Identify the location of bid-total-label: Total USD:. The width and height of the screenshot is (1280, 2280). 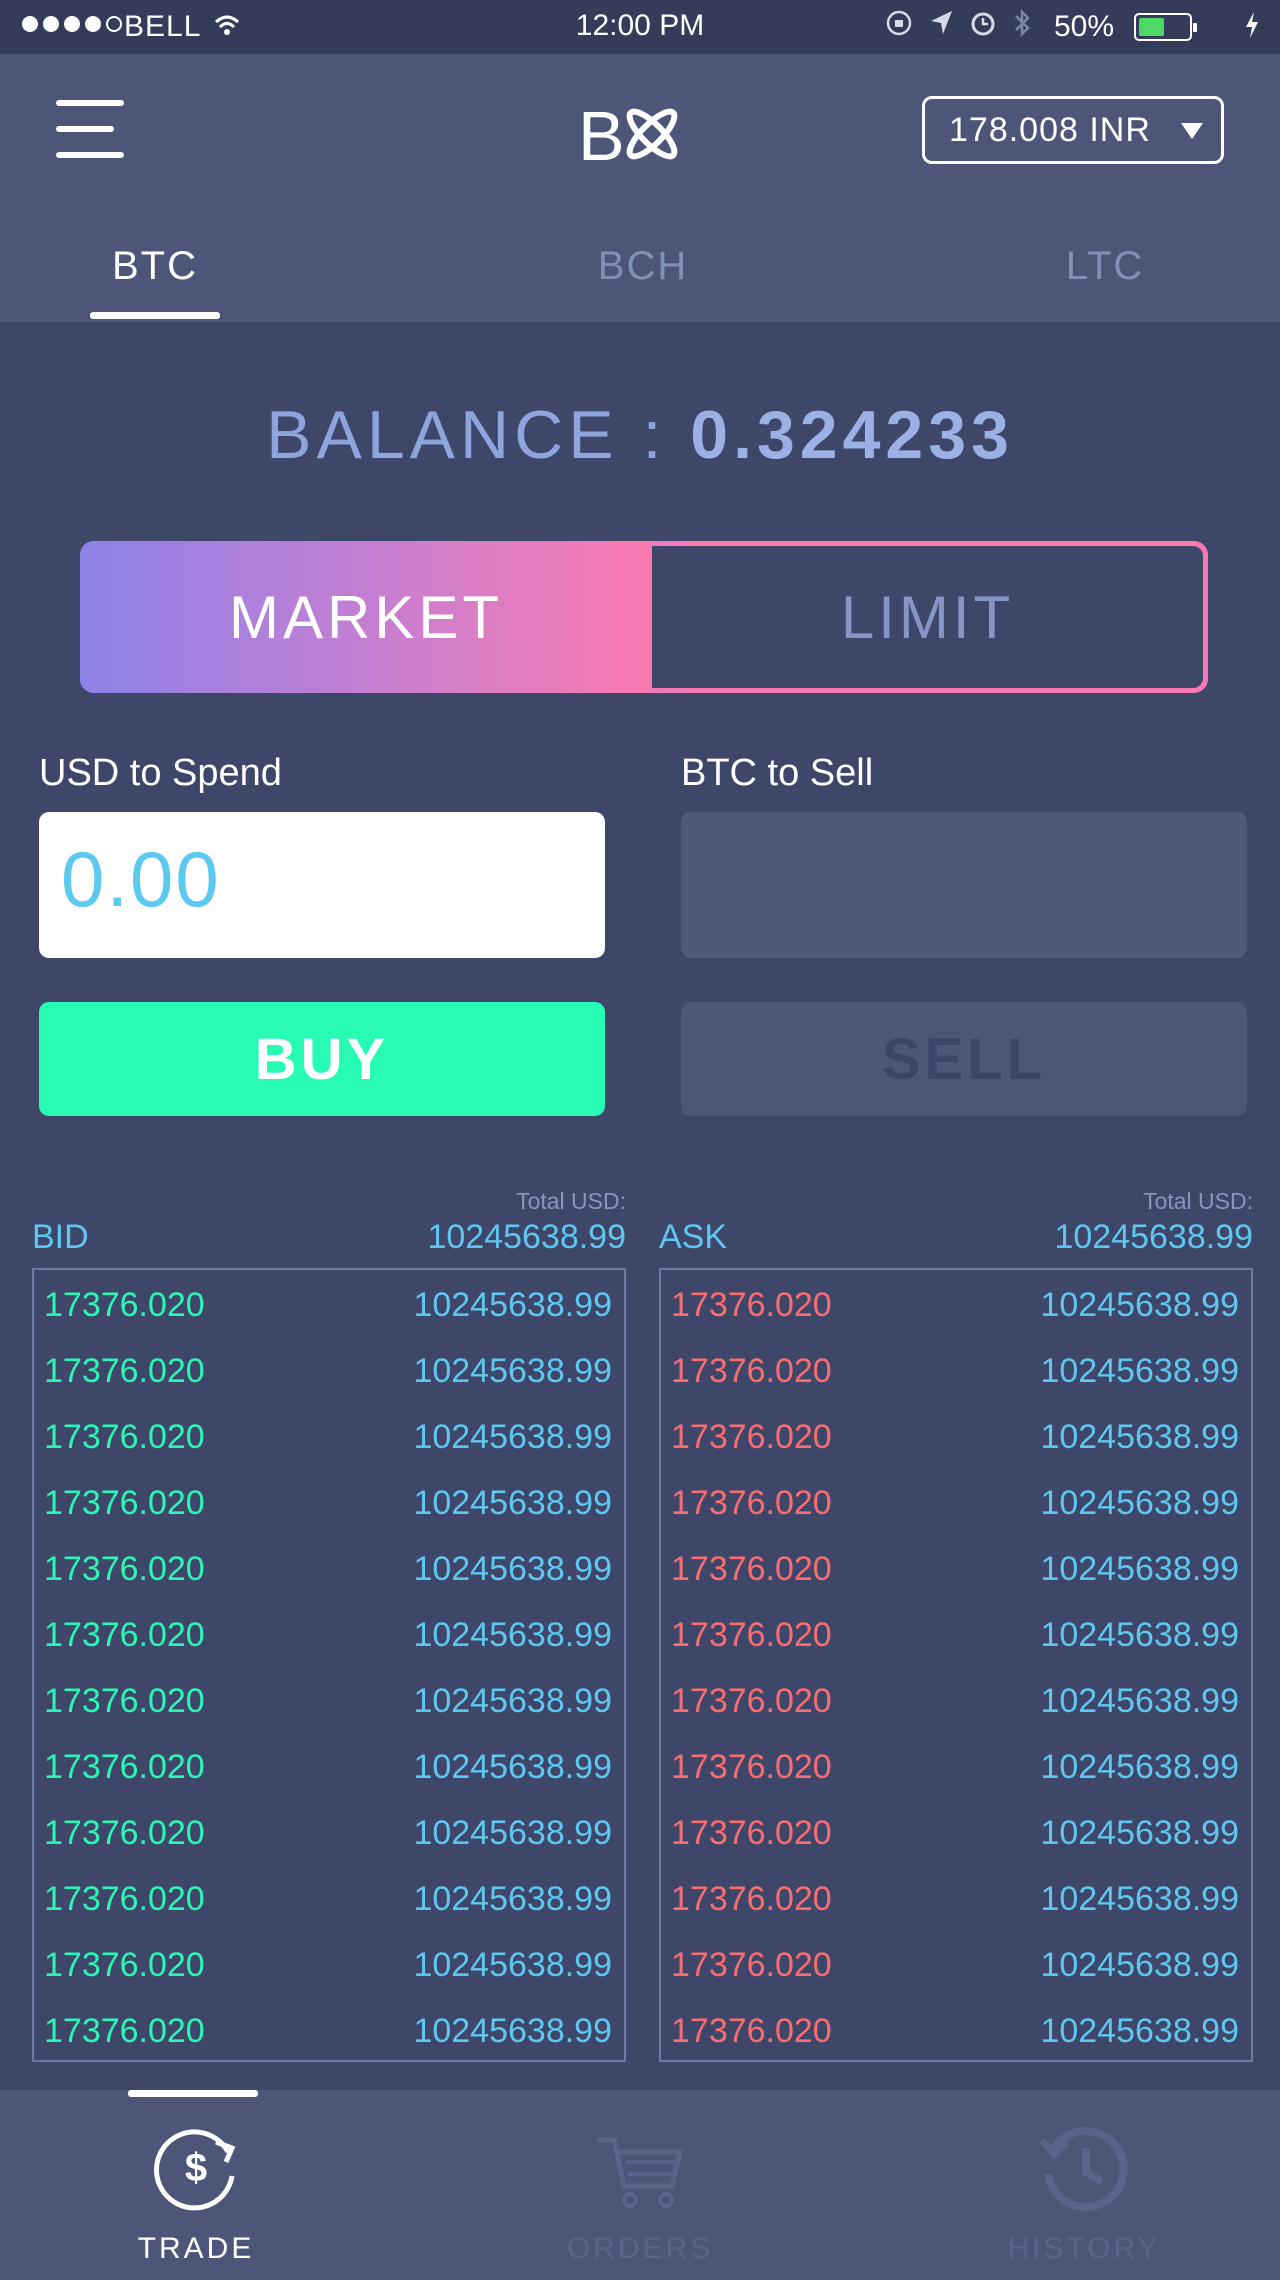
(571, 1201).